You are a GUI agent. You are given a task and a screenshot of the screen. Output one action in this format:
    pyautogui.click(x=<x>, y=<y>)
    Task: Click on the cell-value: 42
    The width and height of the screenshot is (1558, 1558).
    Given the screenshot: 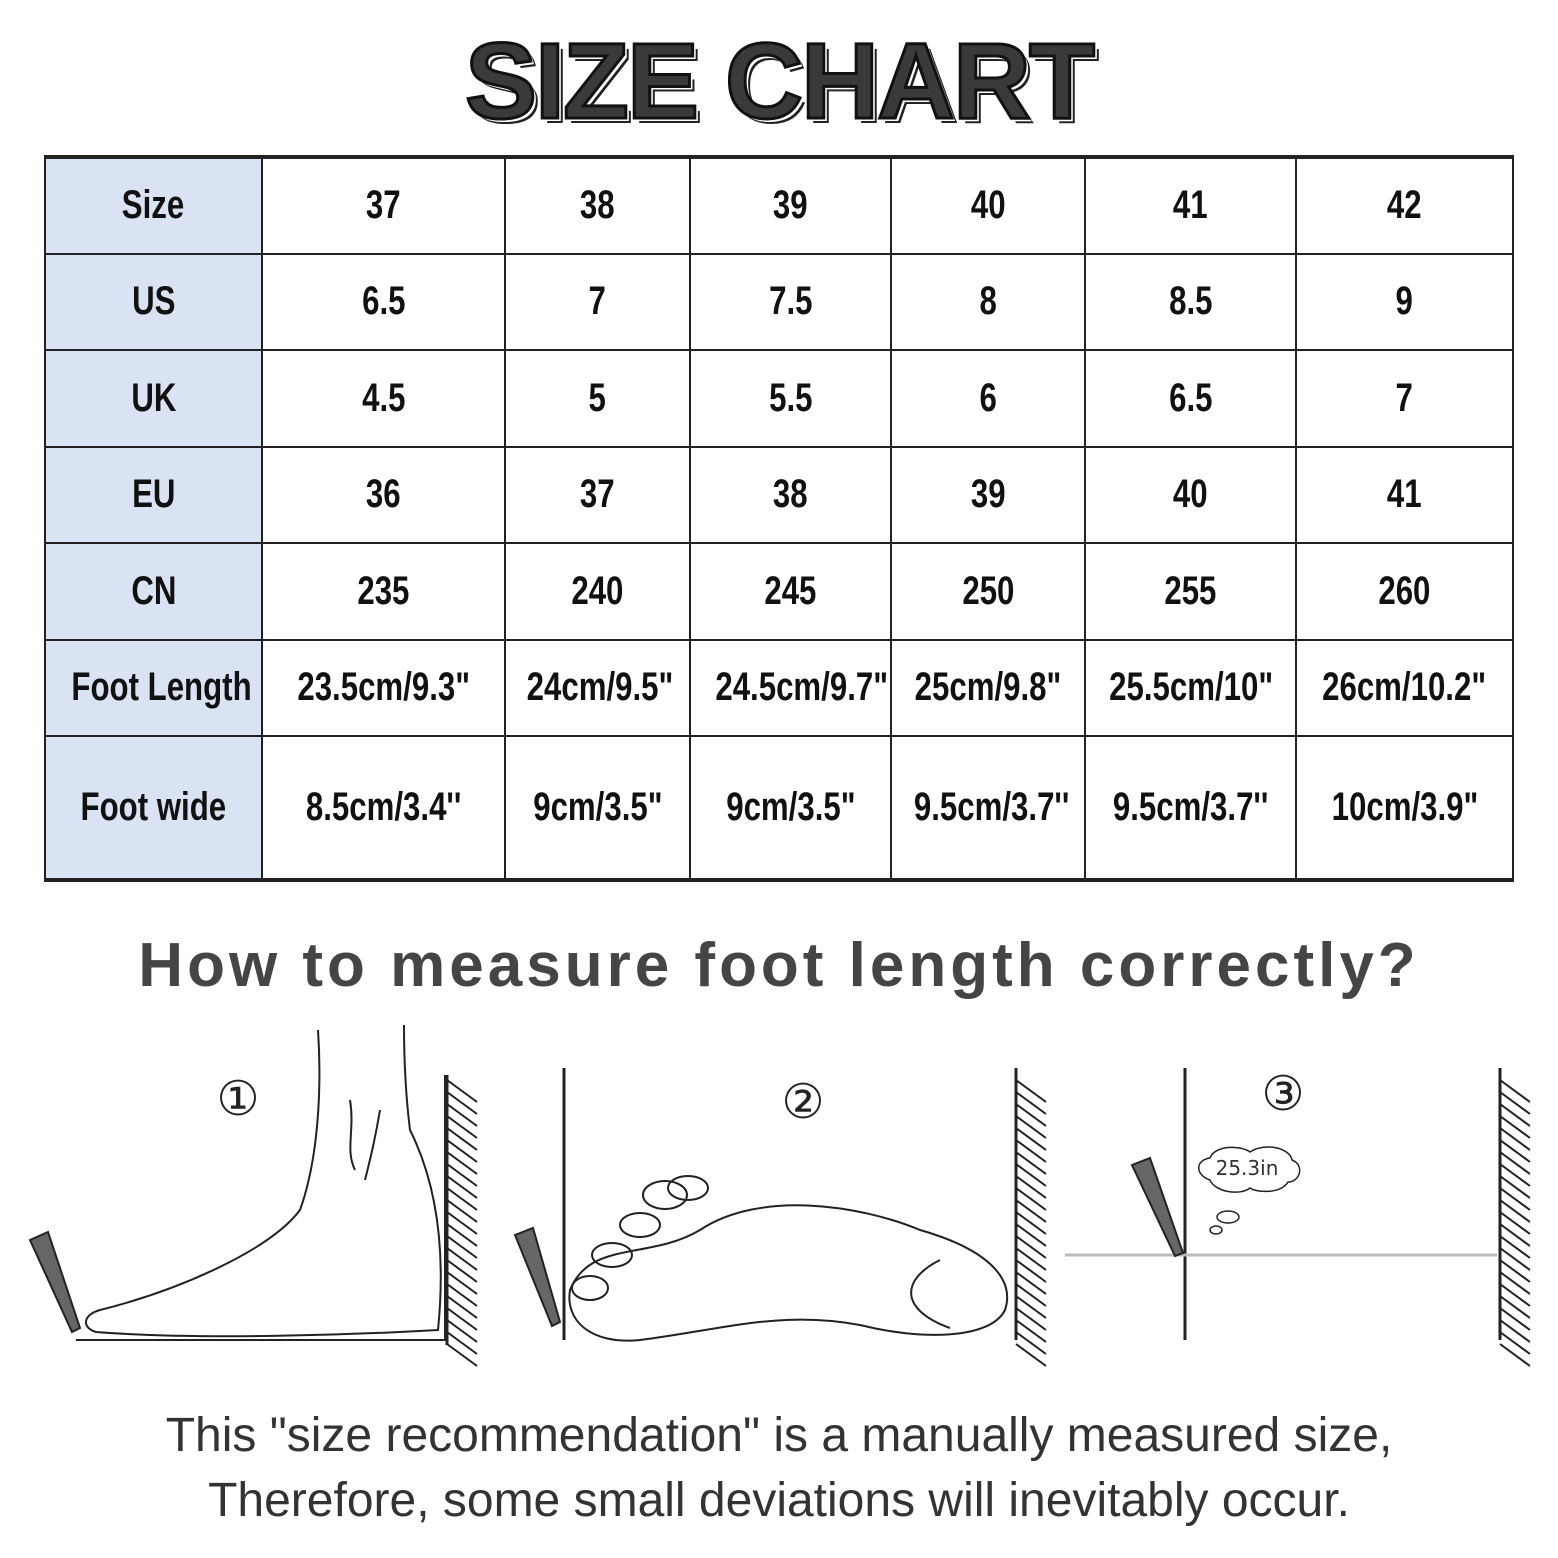 What is the action you would take?
    pyautogui.click(x=1404, y=205)
    